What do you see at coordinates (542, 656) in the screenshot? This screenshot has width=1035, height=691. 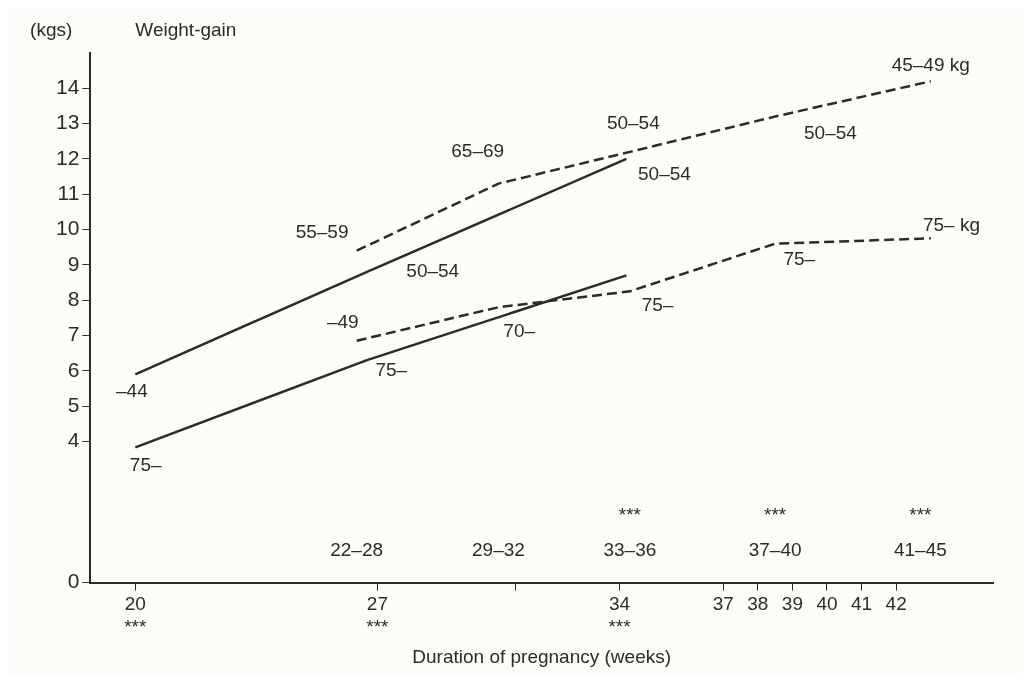 I see `x-axis-title: Duration of pregnancy (weeks)` at bounding box center [542, 656].